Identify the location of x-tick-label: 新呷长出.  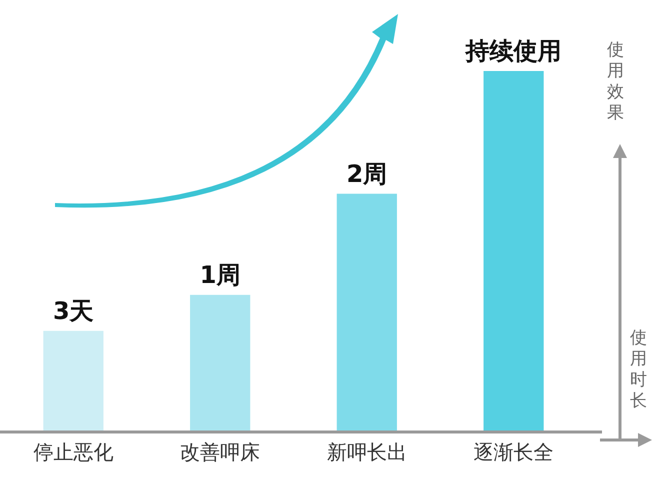
(366, 452).